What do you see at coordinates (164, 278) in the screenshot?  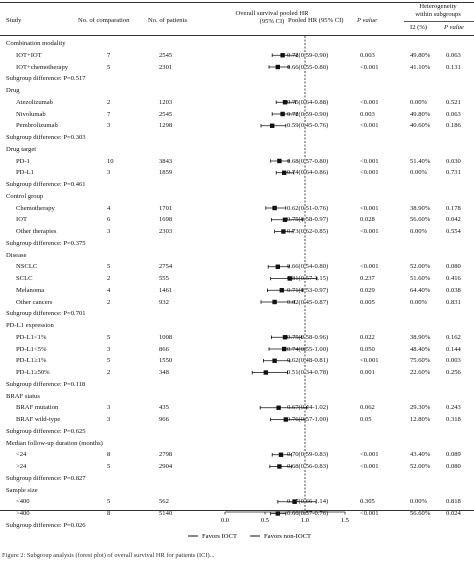 I see `n-patients: 555` at bounding box center [164, 278].